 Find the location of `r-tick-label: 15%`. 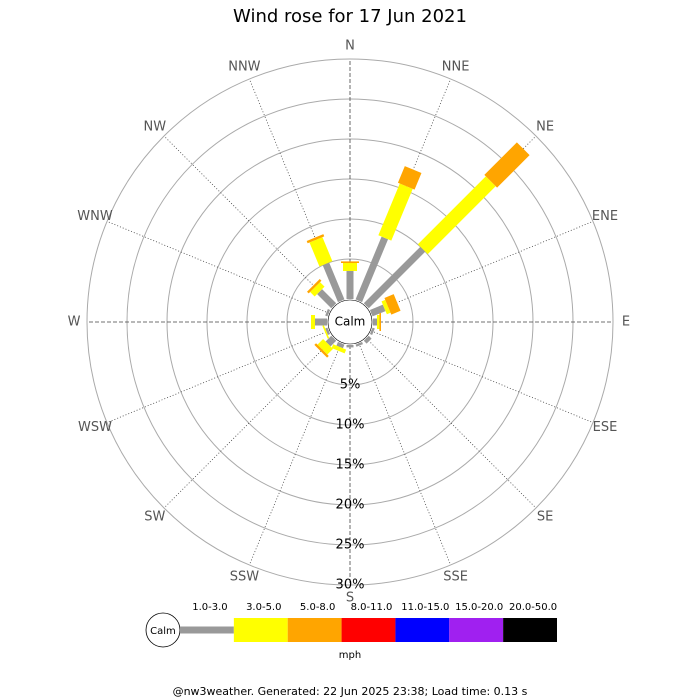

r-tick-label: 15% is located at coordinates (350, 465).